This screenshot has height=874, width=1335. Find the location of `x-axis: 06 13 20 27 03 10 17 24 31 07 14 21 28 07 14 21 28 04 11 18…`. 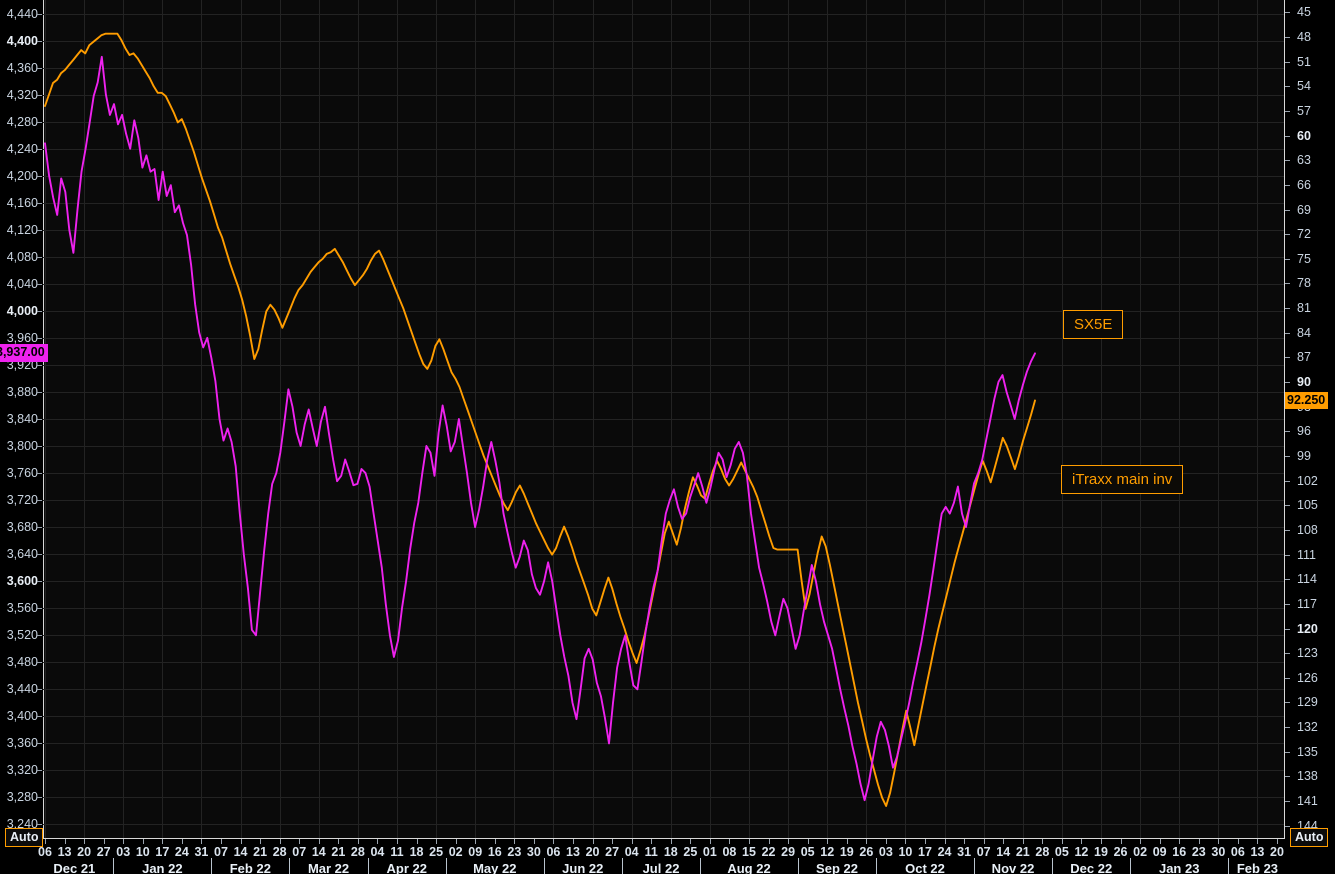

x-axis: 06 13 20 27 03 10 17 24 31 07 14 21 28 07 14 21 28 04 11 18… is located at coordinates (667, 856).